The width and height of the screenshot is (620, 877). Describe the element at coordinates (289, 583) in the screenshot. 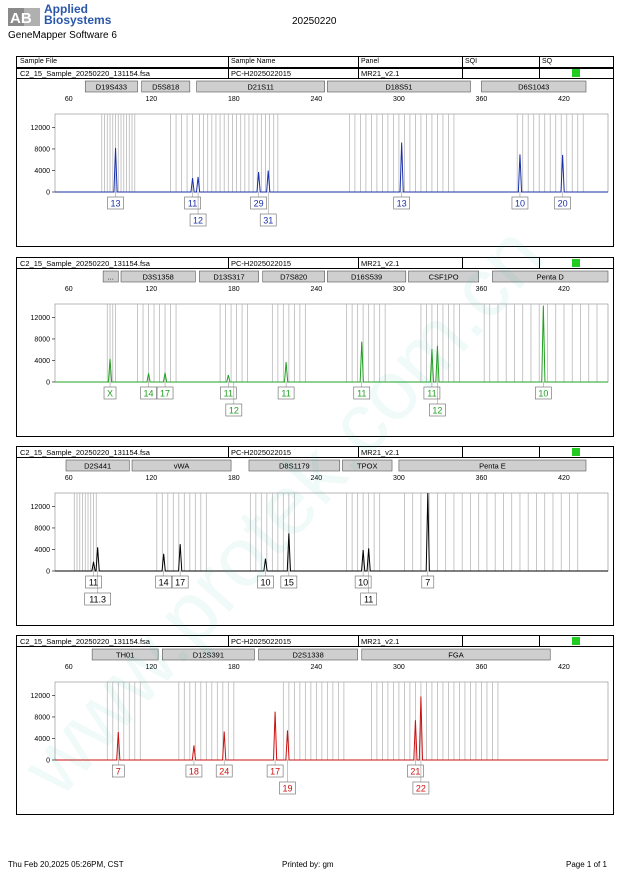

I see `allele-label: 15` at that location.